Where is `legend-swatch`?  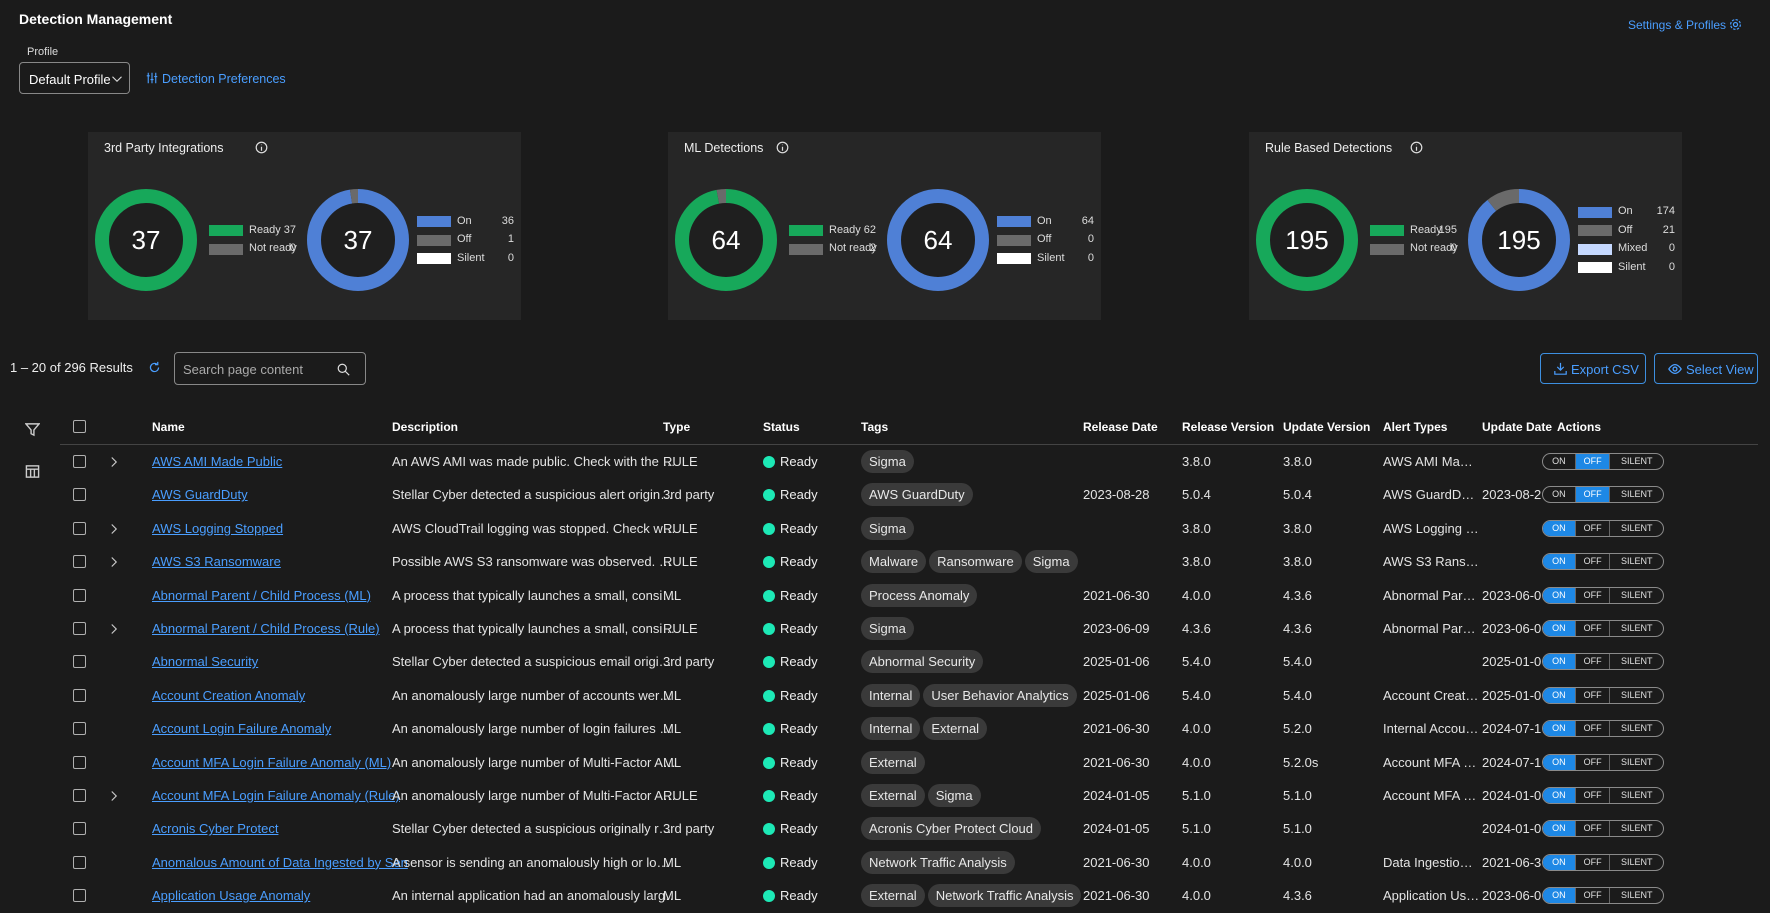 legend-swatch is located at coordinates (1387, 249).